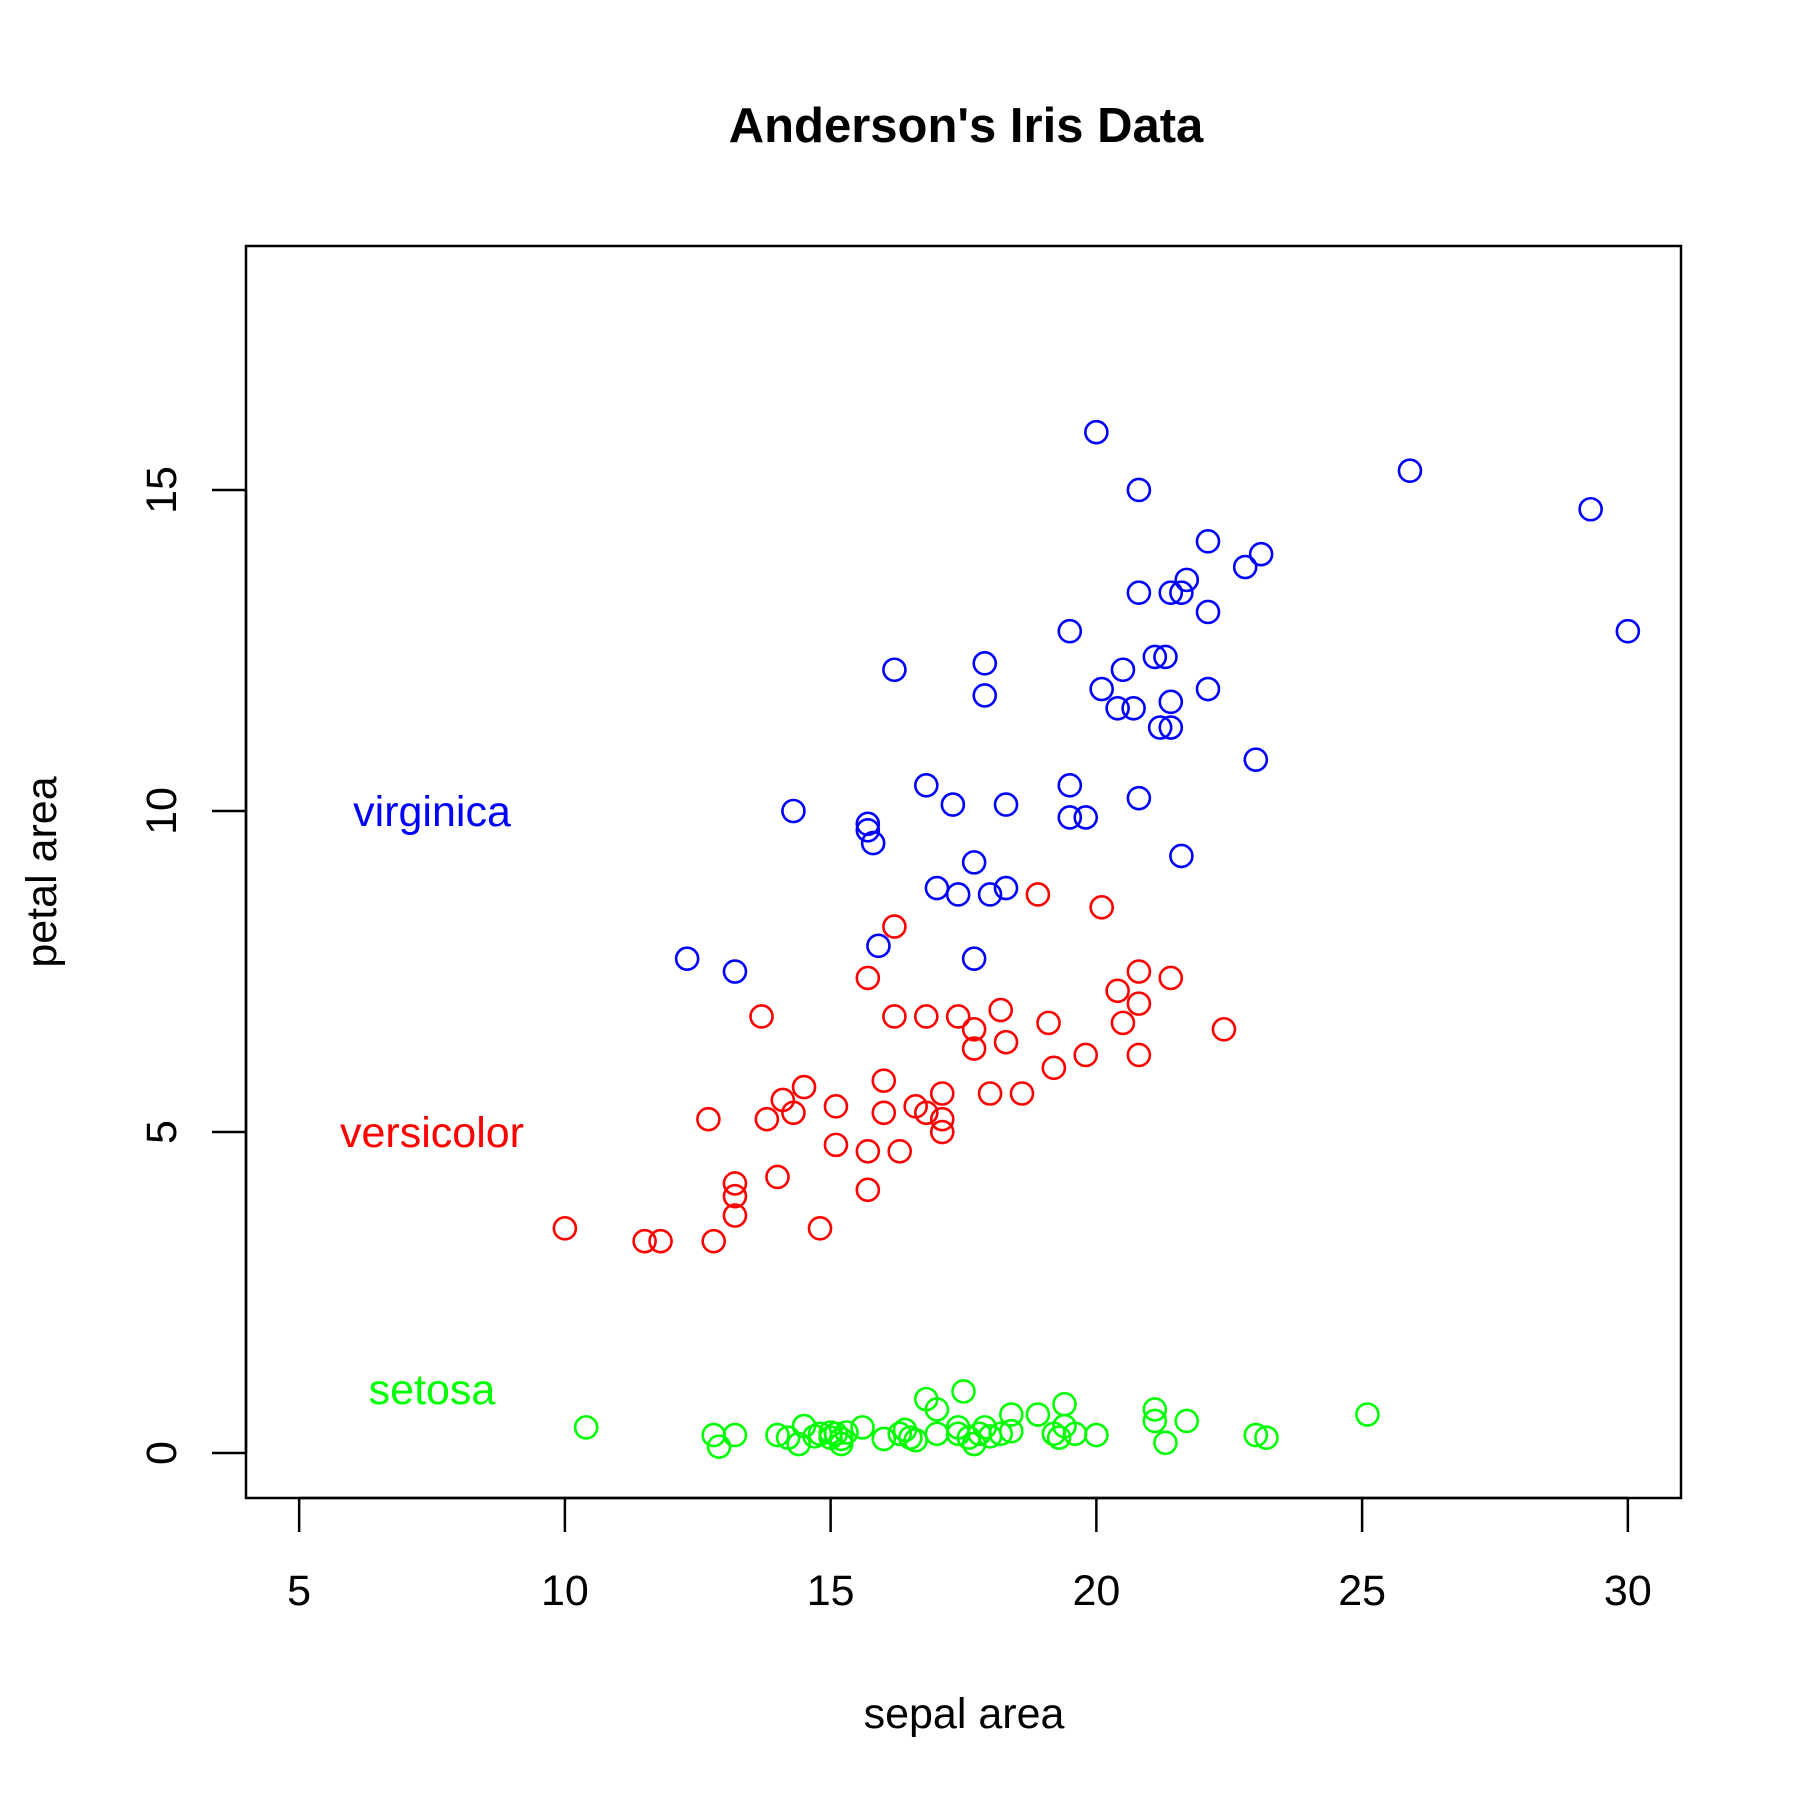  Describe the element at coordinates (969, 1555) in the screenshot. I see `x-axis: 5 10 15 20 25 30` at that location.